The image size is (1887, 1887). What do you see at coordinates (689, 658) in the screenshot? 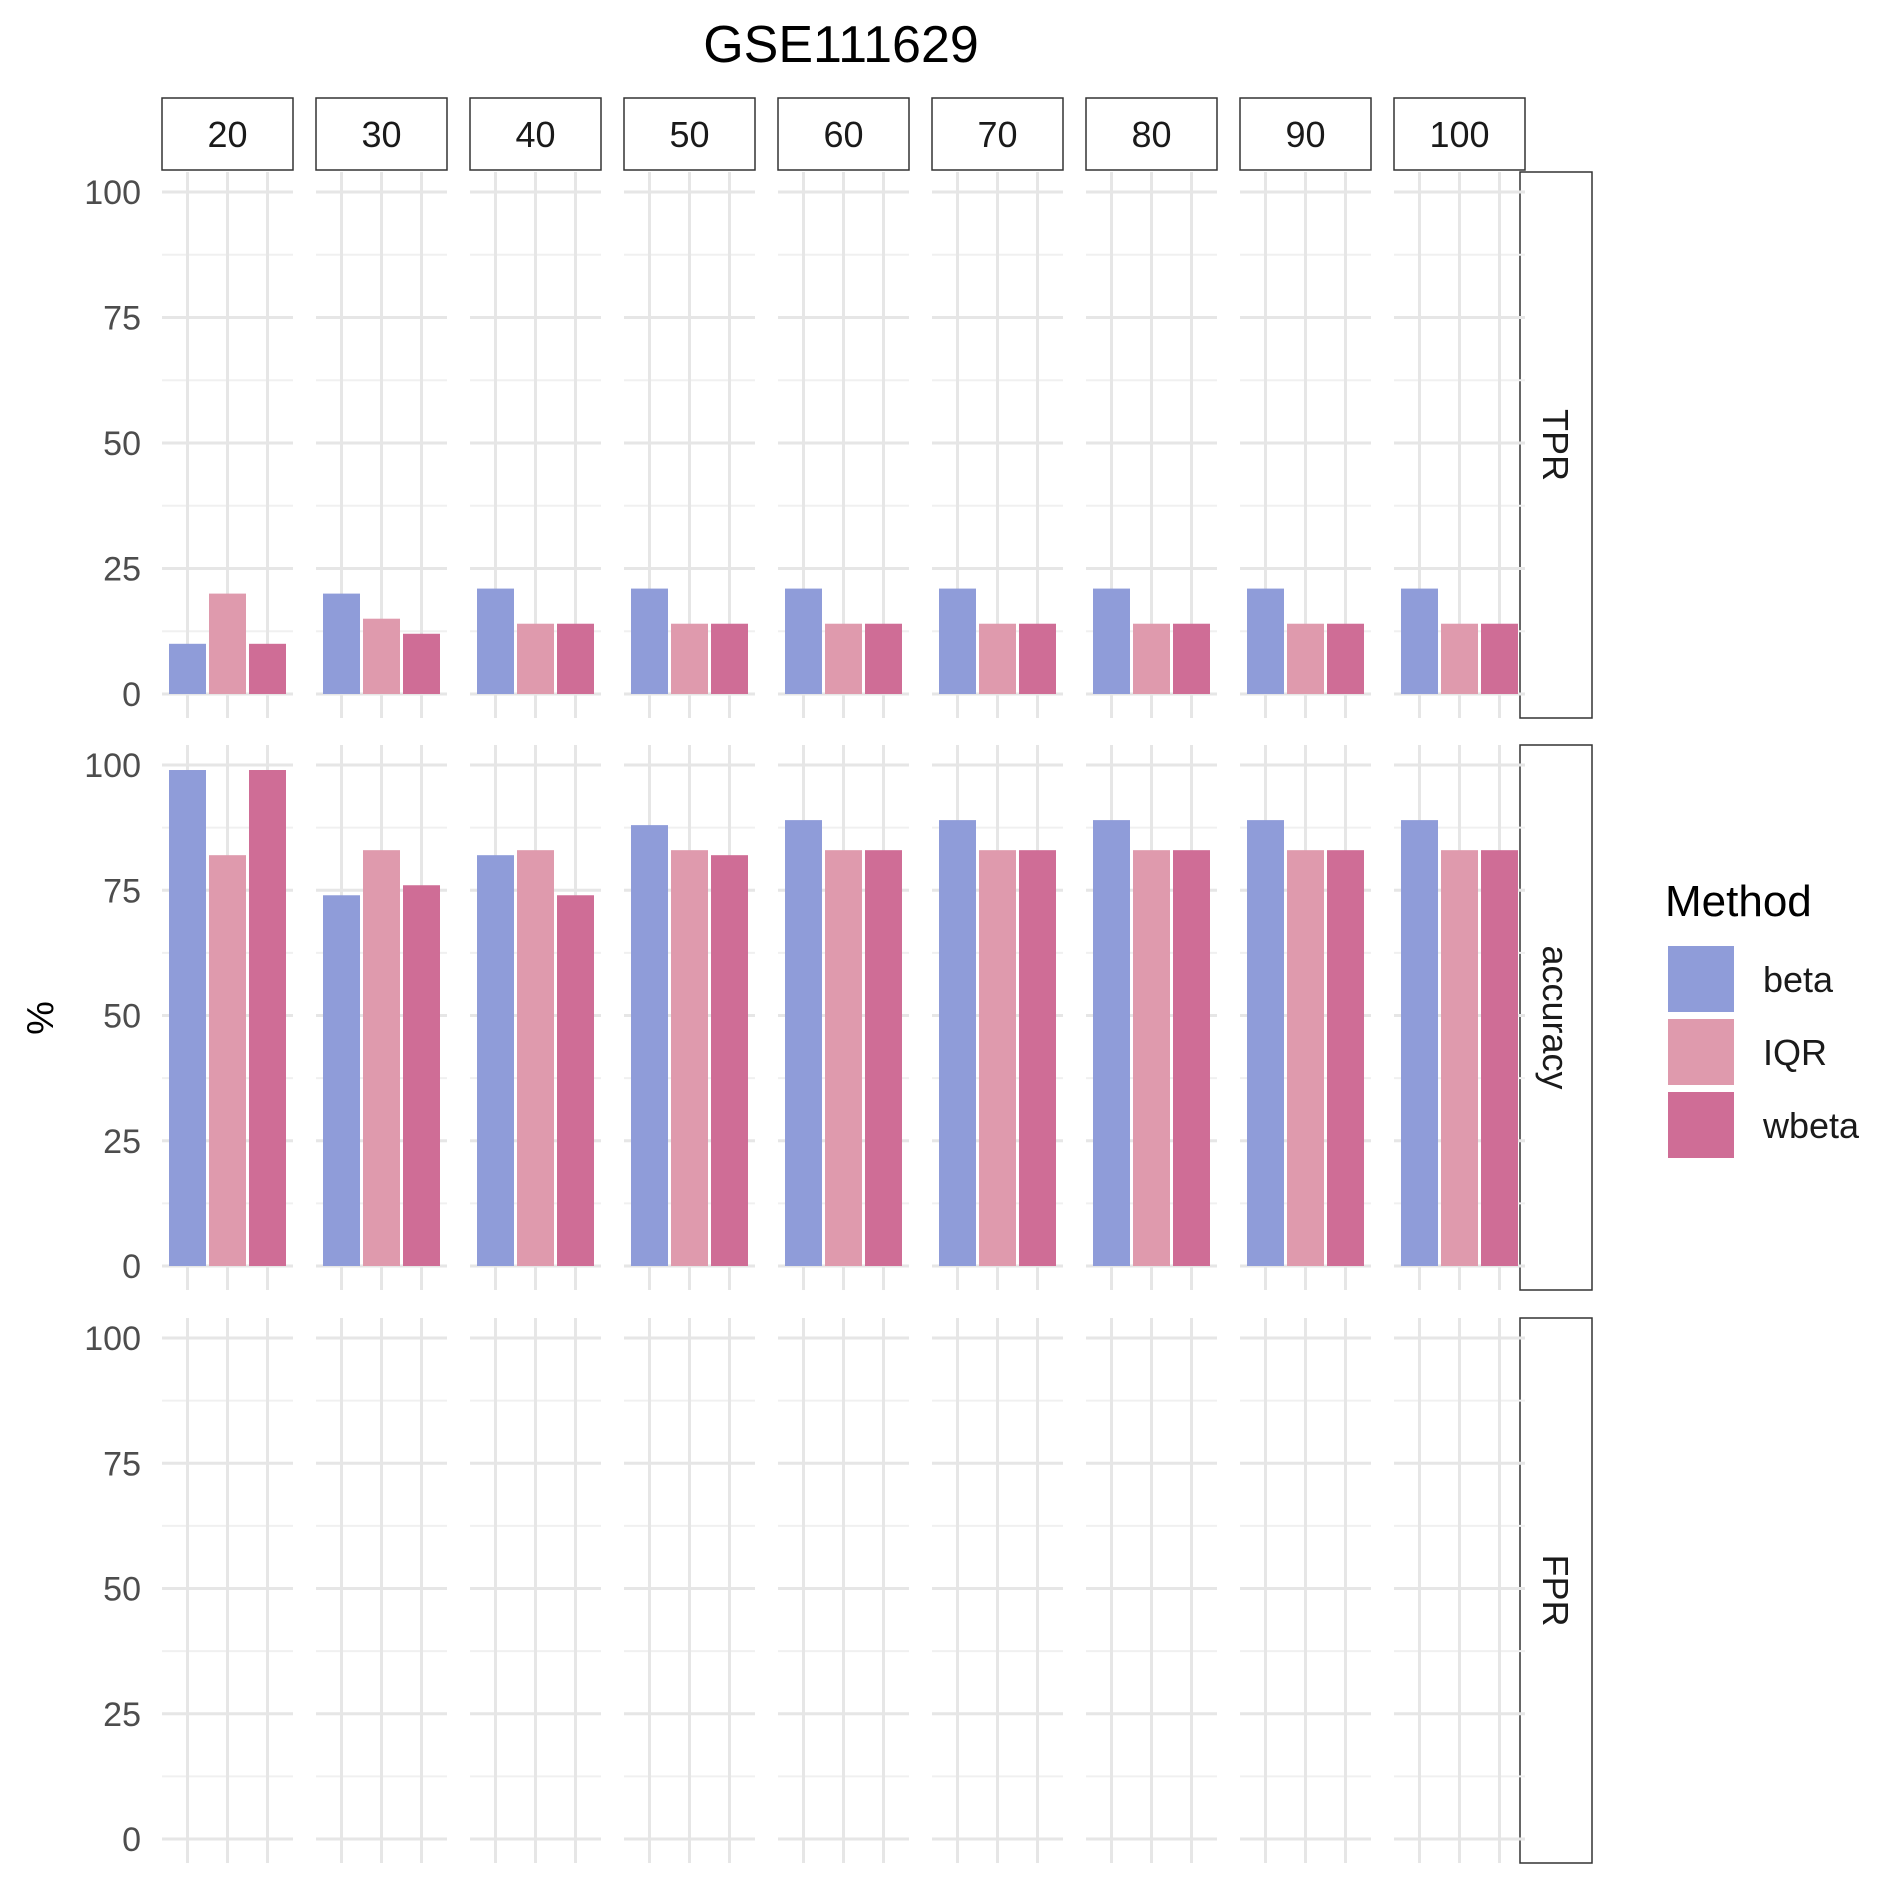
I see `bar-TPR-50-IQR` at bounding box center [689, 658].